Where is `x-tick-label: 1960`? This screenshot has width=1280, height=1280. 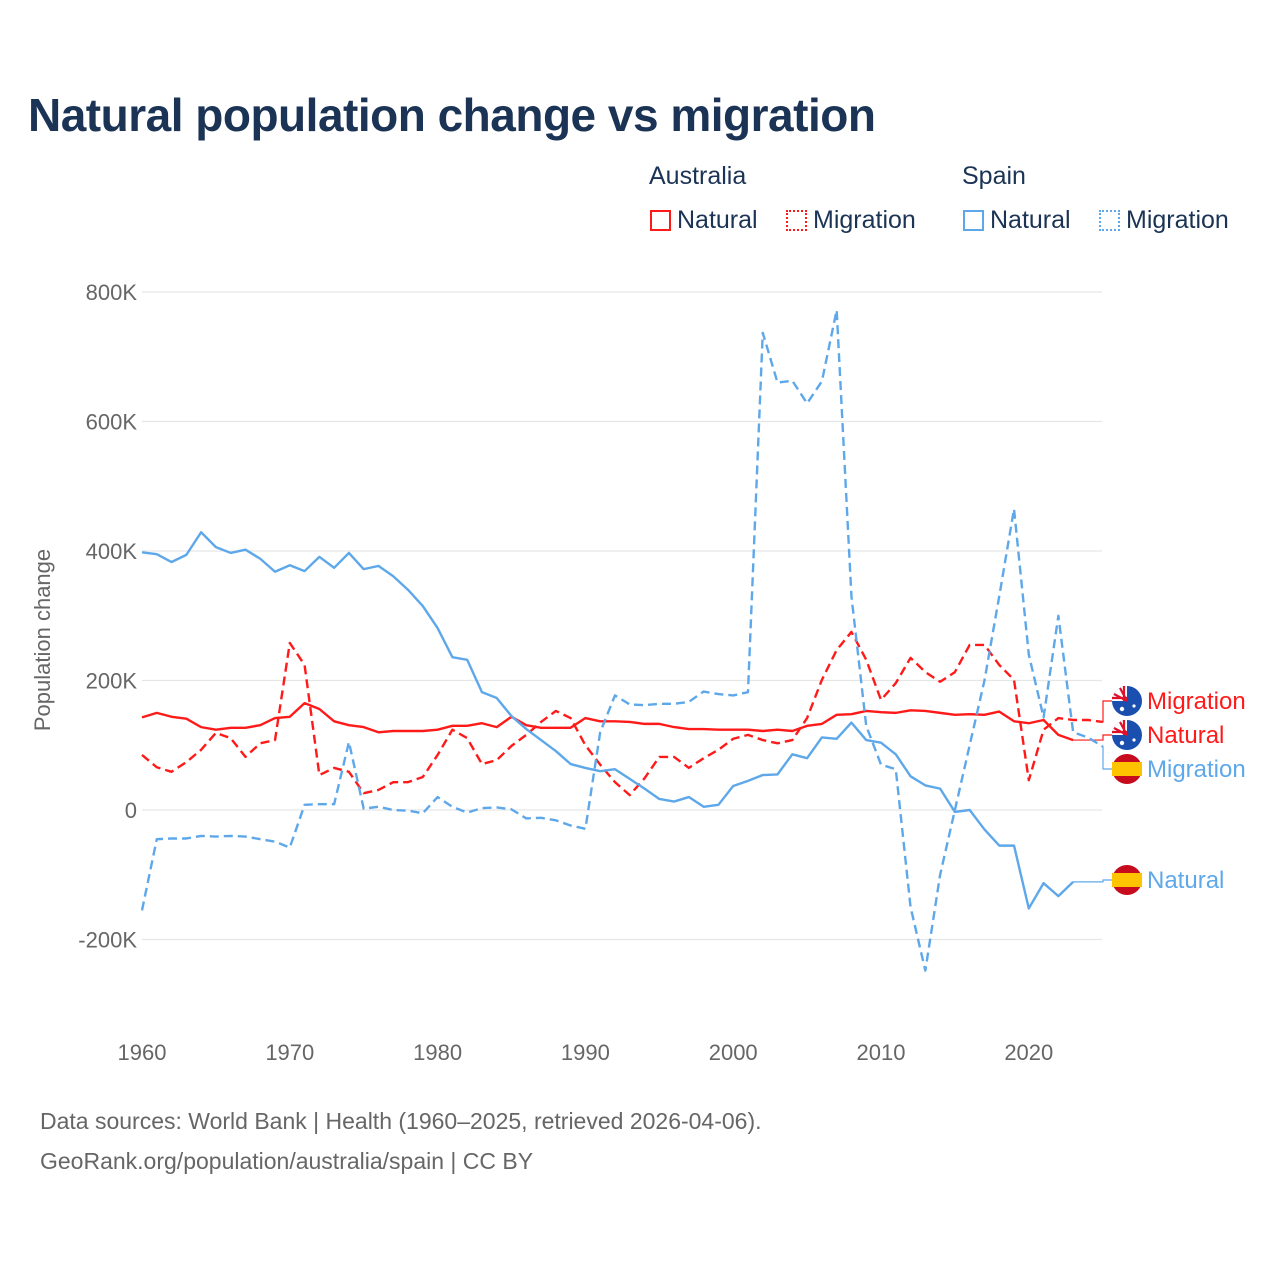 x-tick-label: 1960 is located at coordinates (142, 1052).